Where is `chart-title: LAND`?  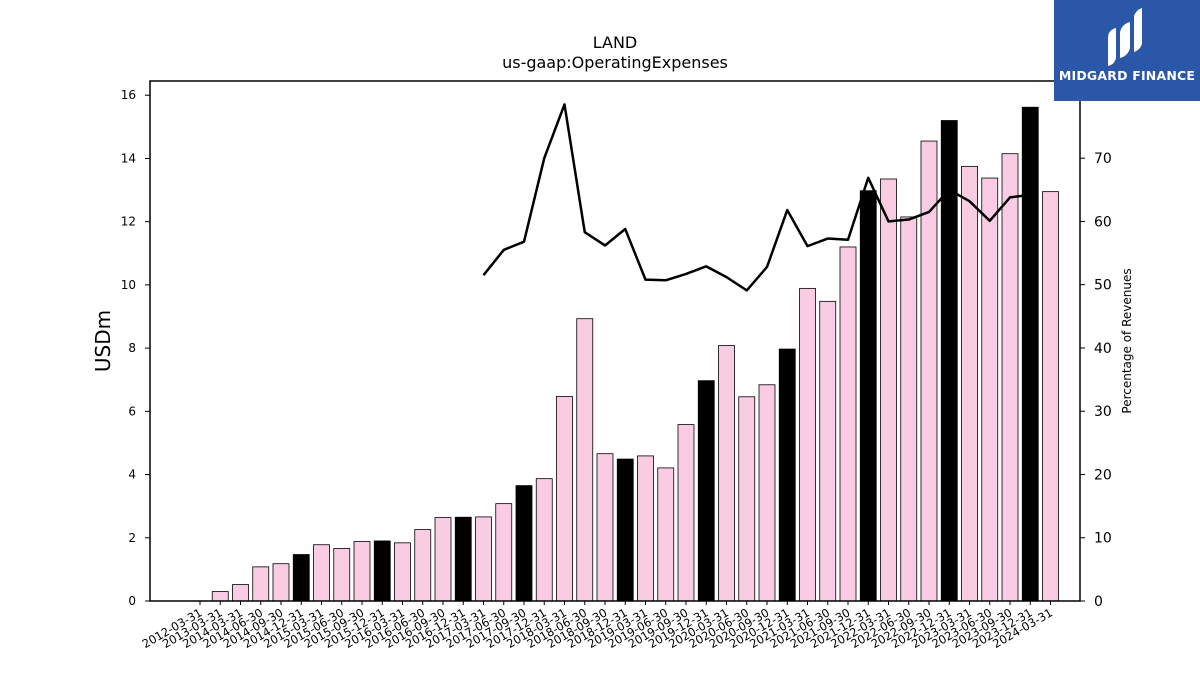 chart-title: LAND is located at coordinates (615, 42).